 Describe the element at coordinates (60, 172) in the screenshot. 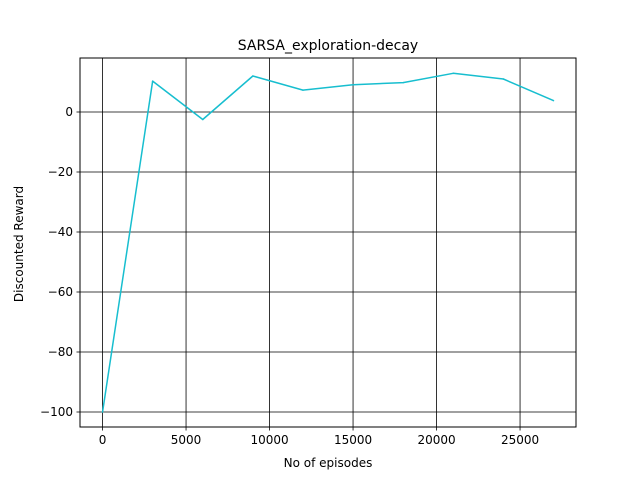

I see `y-tick-label: −20` at that location.